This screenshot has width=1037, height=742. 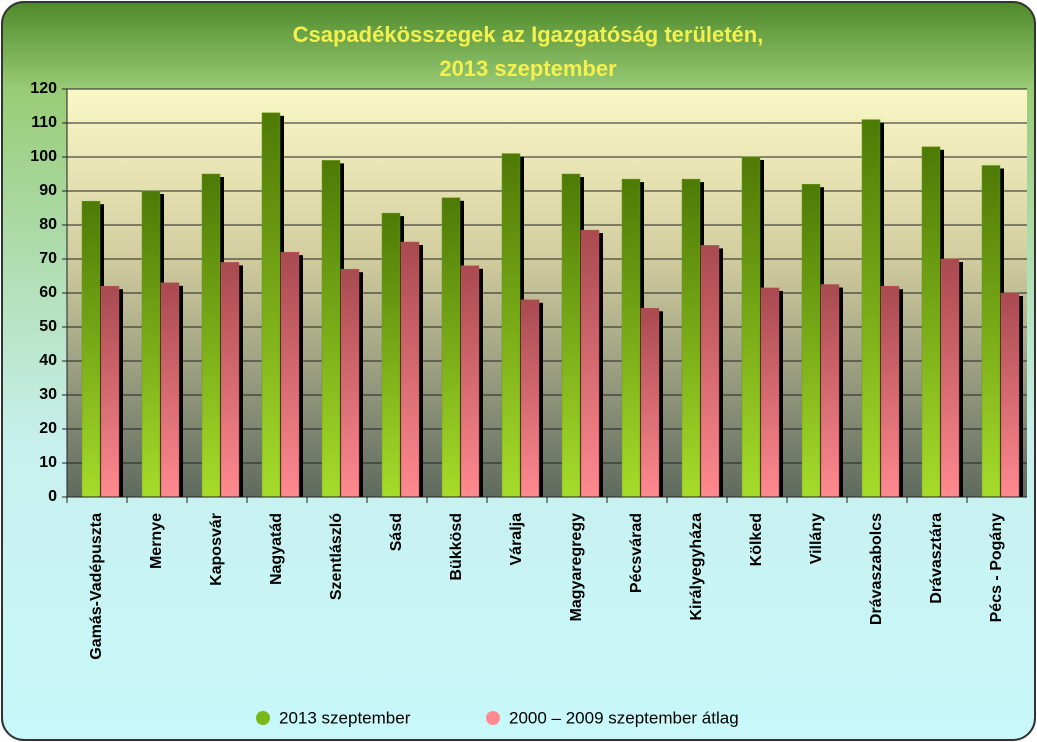 What do you see at coordinates (996, 567) in the screenshot?
I see `x-tick-label: Pécs - Pogány` at bounding box center [996, 567].